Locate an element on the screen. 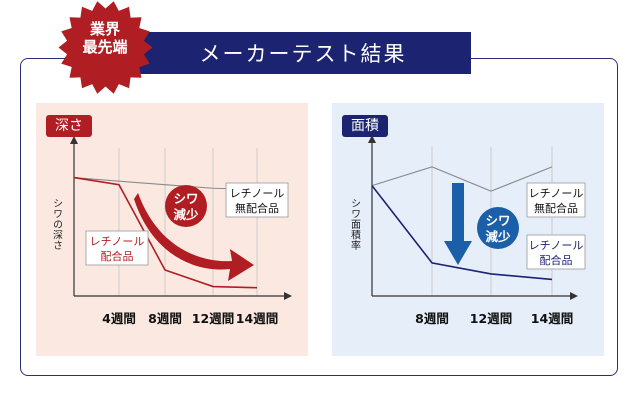  badge-line2: 最先端 is located at coordinates (105, 47).